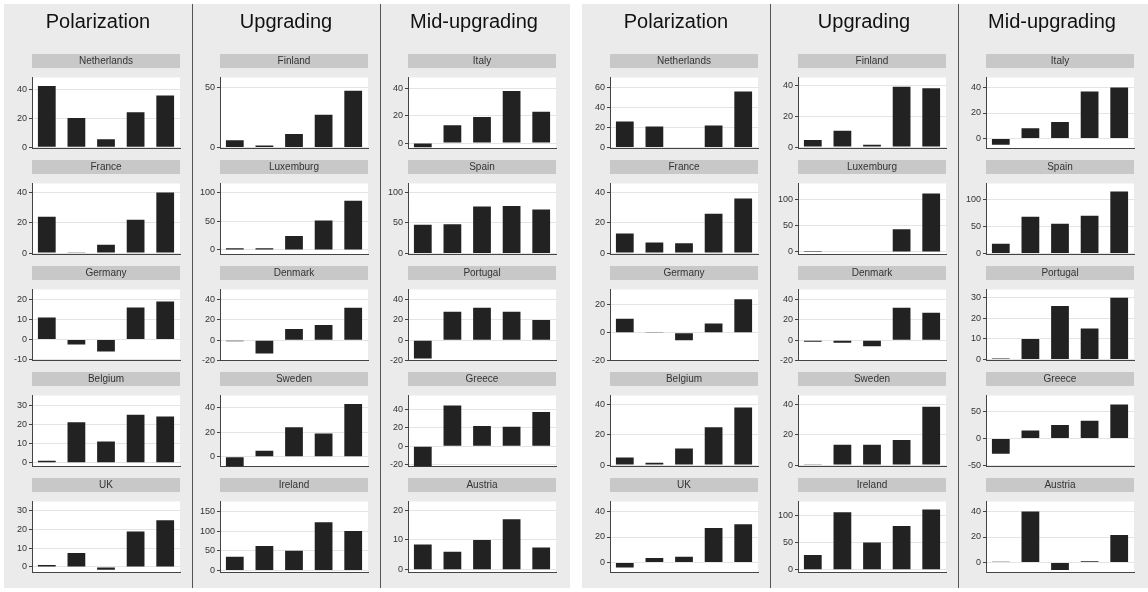 The image size is (1148, 592). Describe the element at coordinates (975, 338) in the screenshot. I see `y-tick-label: 10` at that location.